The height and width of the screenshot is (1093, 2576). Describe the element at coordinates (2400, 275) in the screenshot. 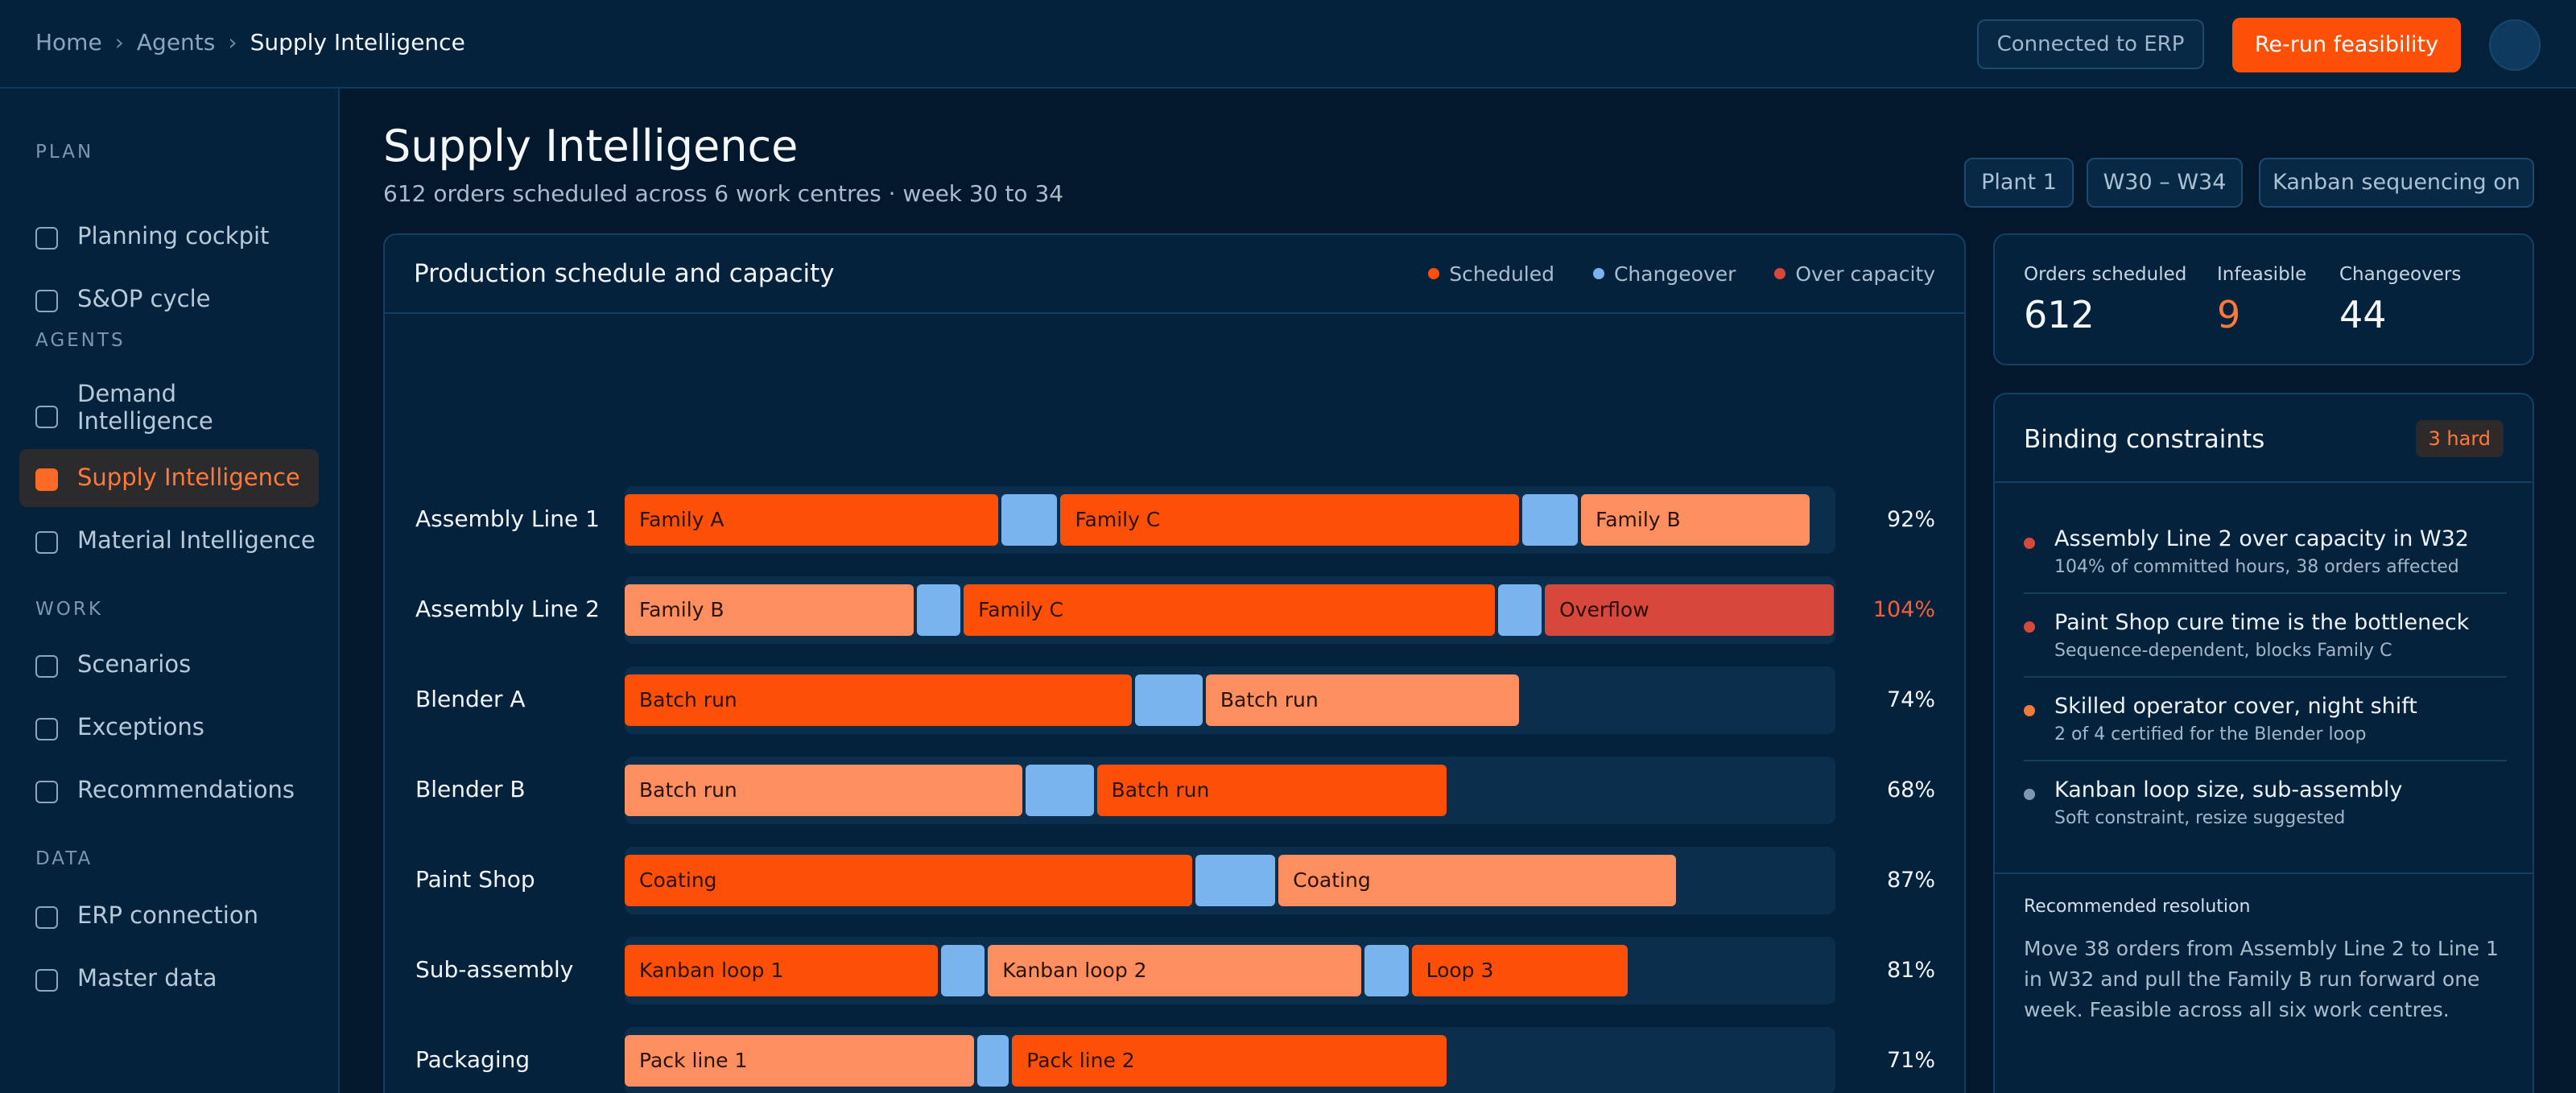

I see `kpi-label: Changeovers` at that location.